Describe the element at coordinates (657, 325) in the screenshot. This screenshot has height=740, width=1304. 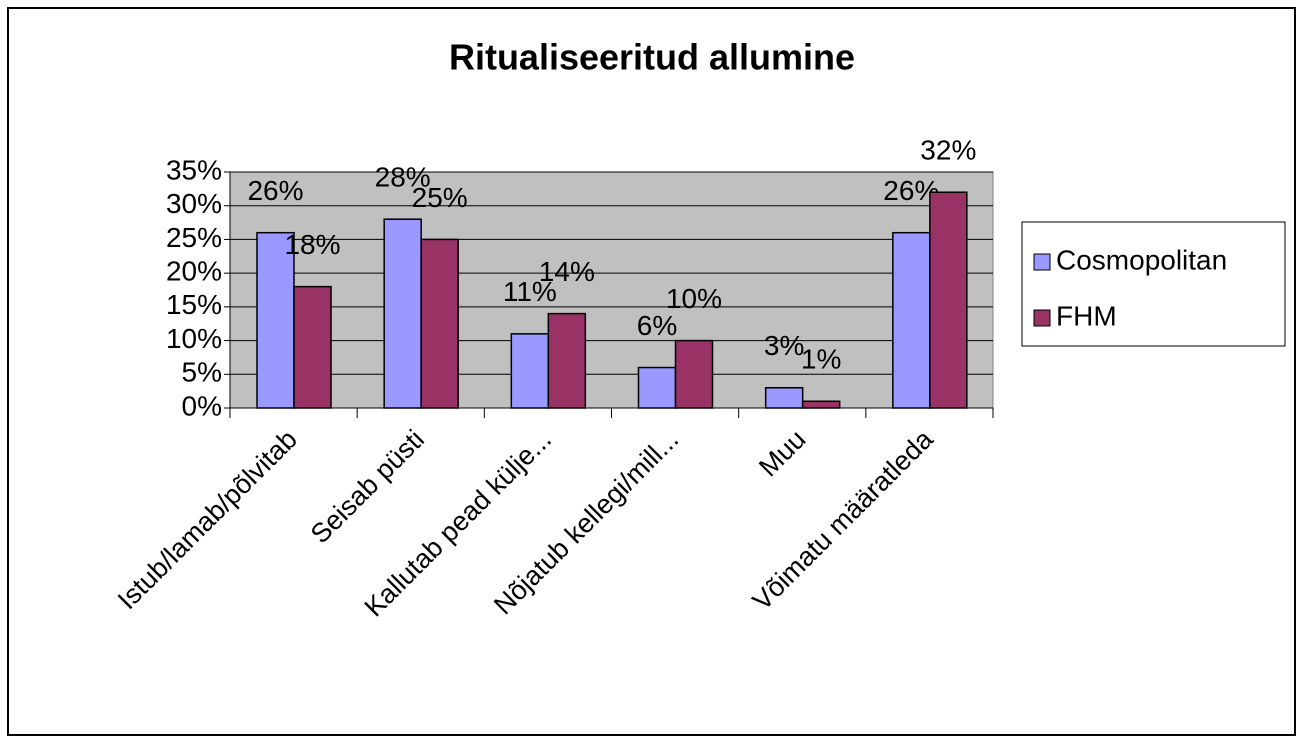
I see `data-label: 6%` at that location.